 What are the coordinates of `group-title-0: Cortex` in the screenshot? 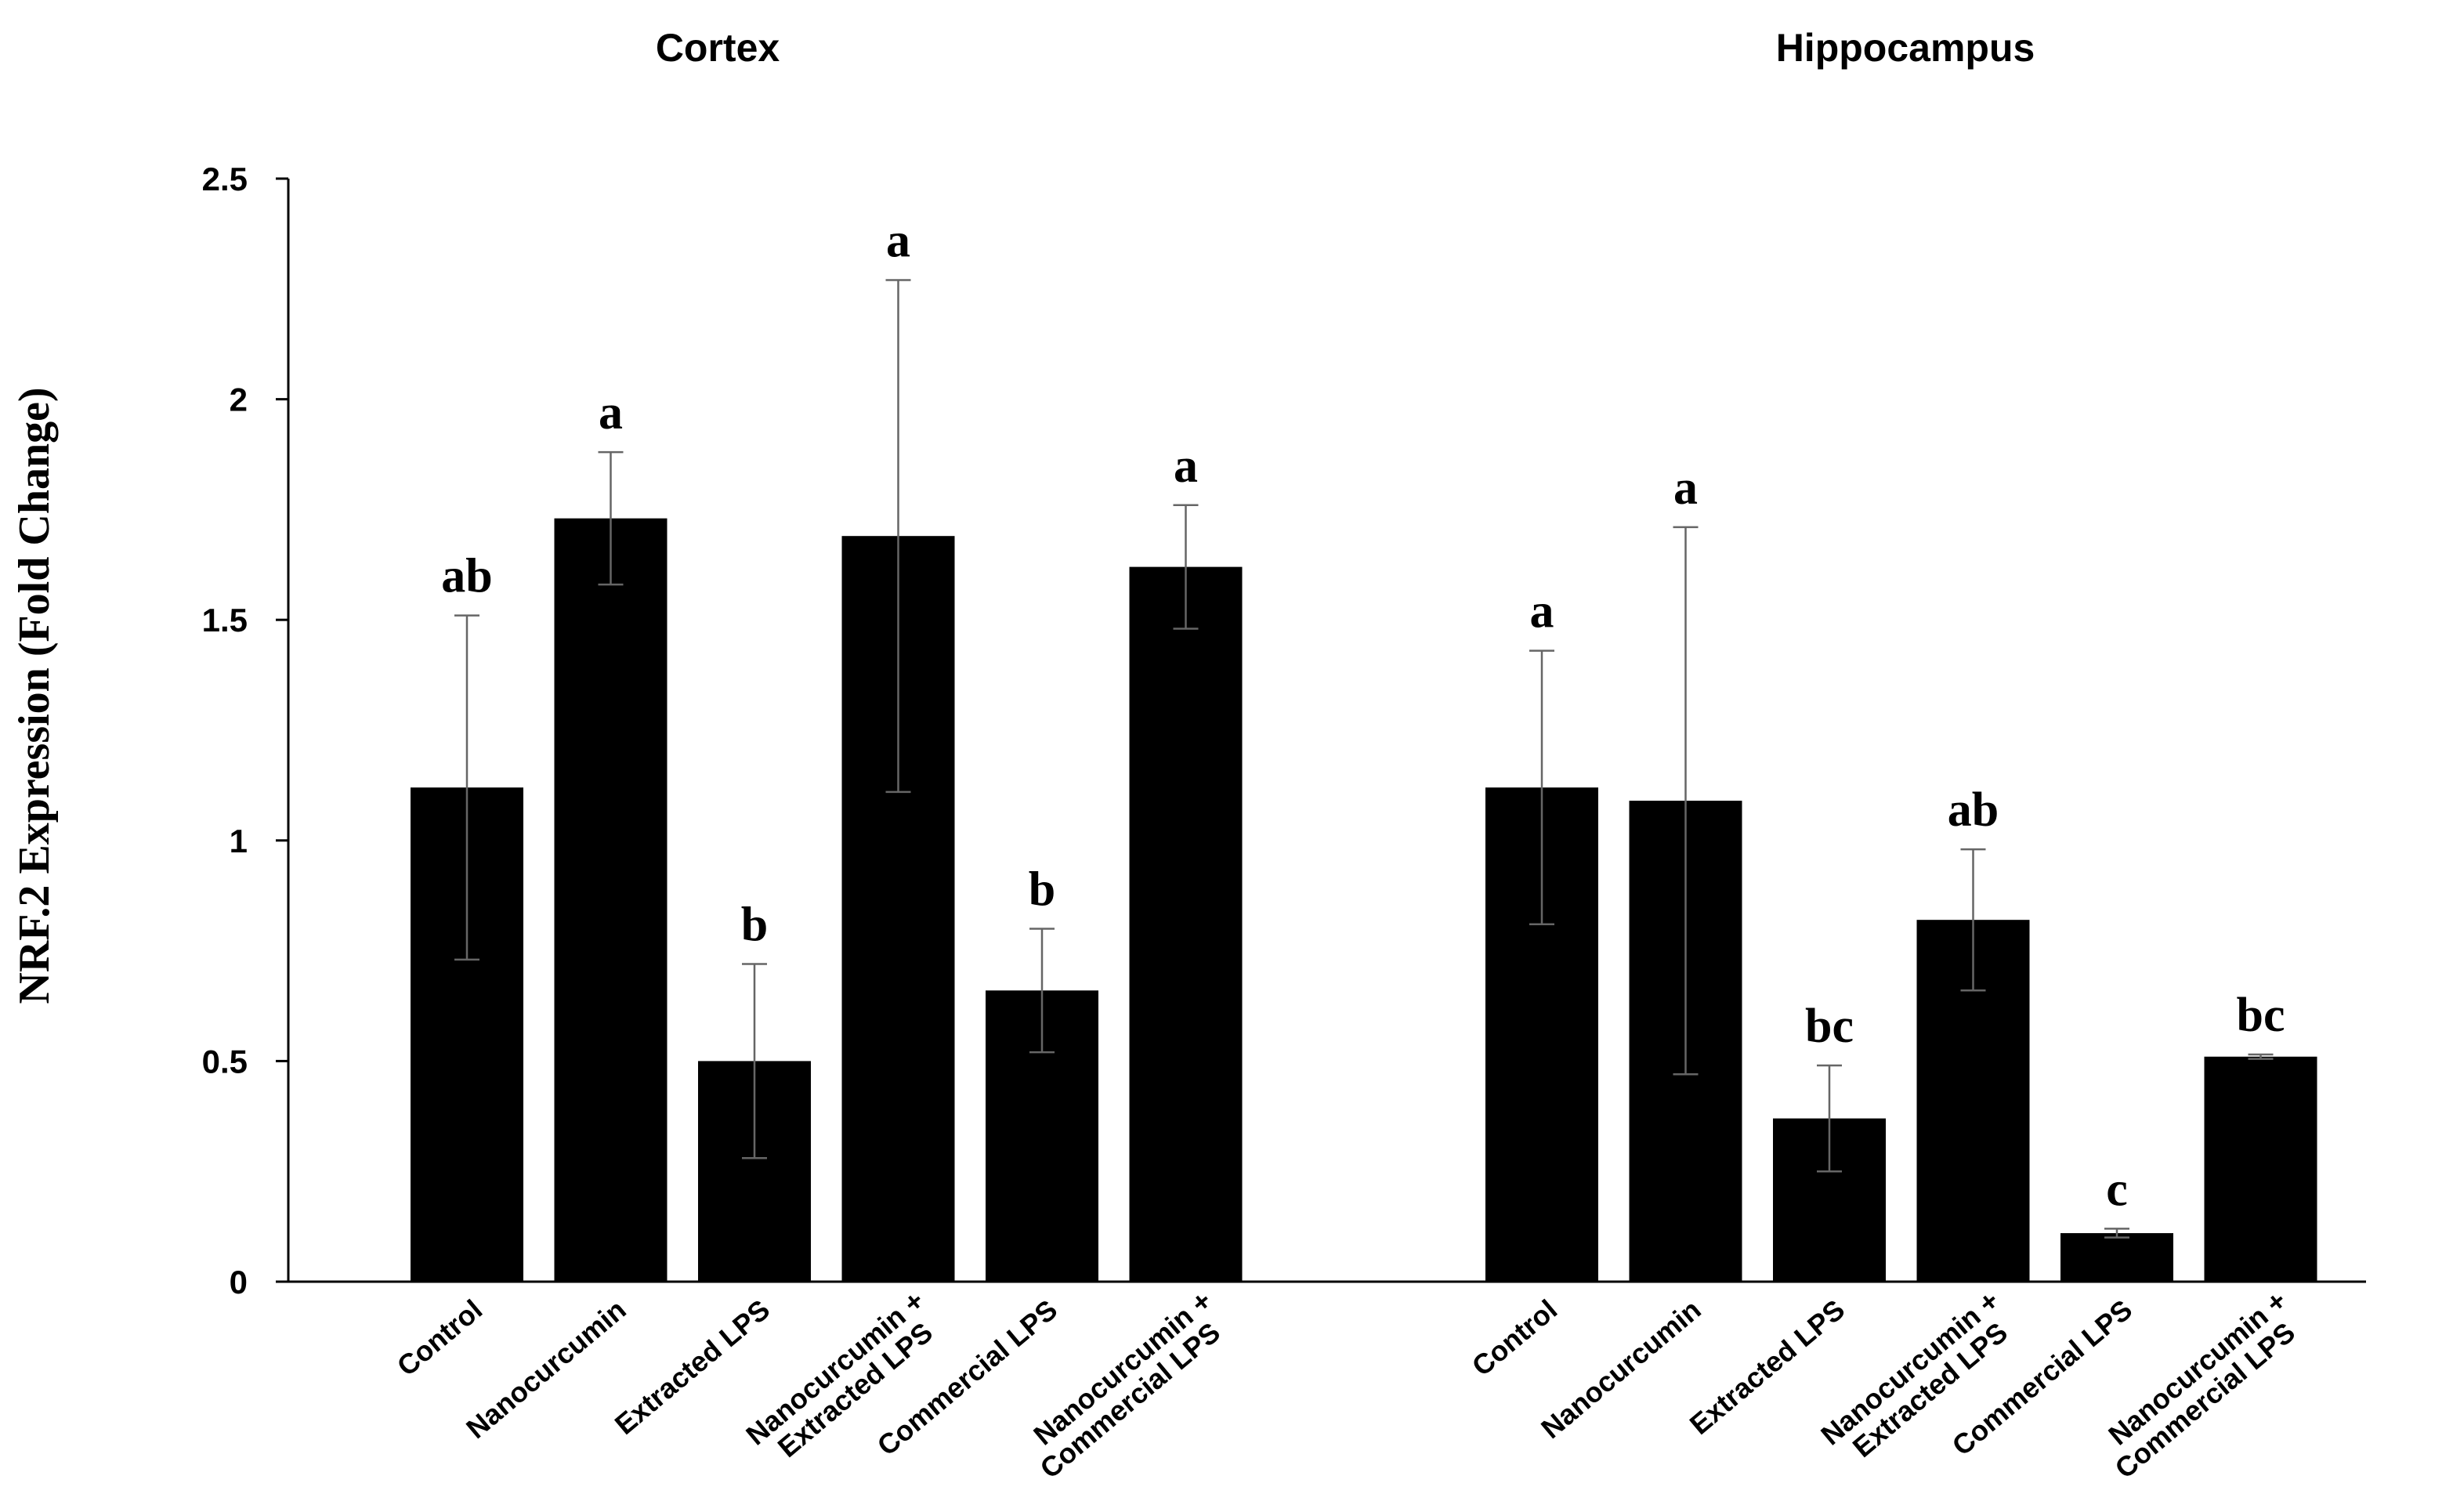 It's located at (718, 48).